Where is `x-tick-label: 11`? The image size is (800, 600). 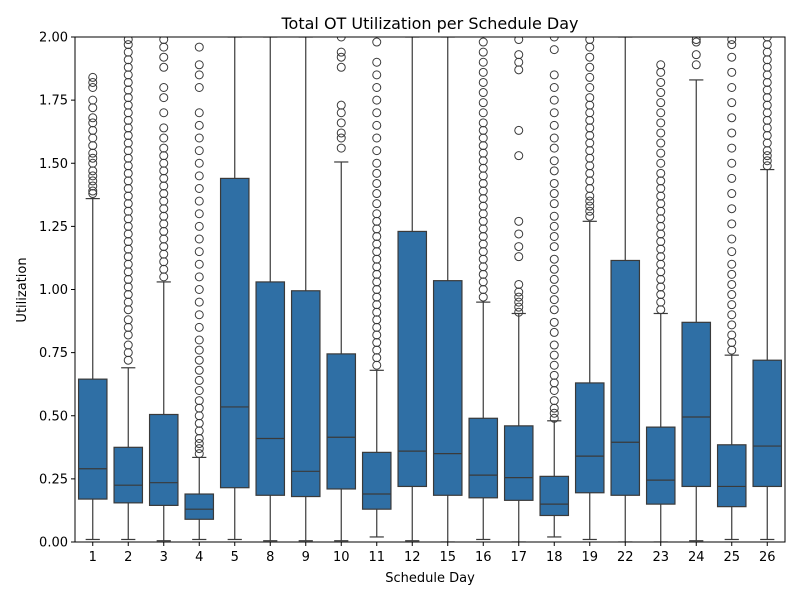
x-tick-label: 11 is located at coordinates (376, 557).